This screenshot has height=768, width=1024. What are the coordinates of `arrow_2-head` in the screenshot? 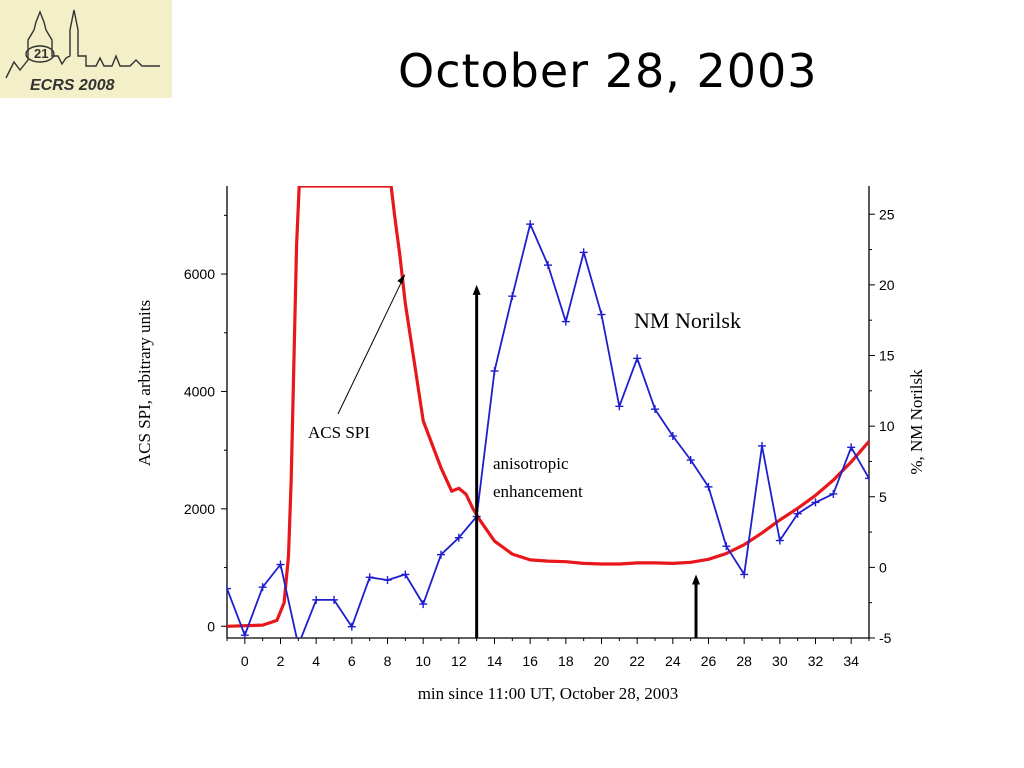 It's located at (696, 579).